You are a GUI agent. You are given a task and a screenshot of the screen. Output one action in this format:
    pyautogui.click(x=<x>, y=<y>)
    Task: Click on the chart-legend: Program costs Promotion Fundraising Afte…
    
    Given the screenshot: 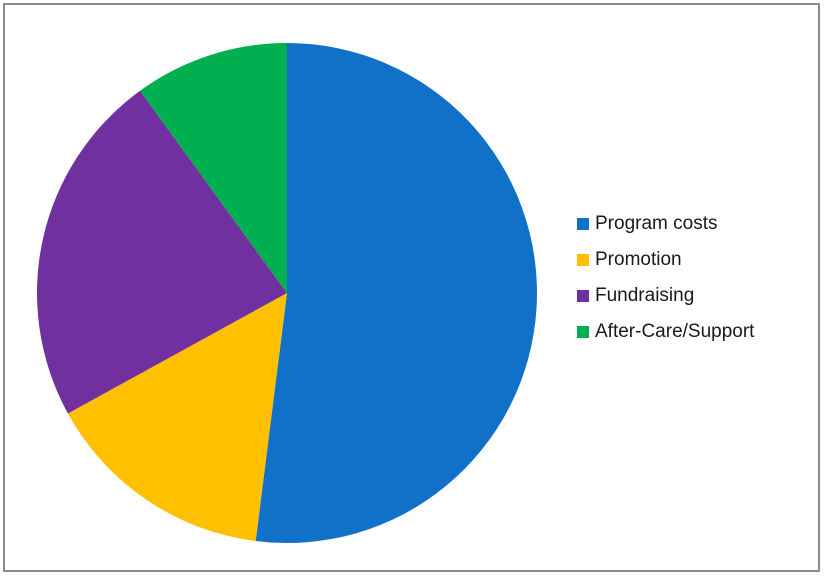 What is the action you would take?
    pyautogui.click(x=697, y=278)
    